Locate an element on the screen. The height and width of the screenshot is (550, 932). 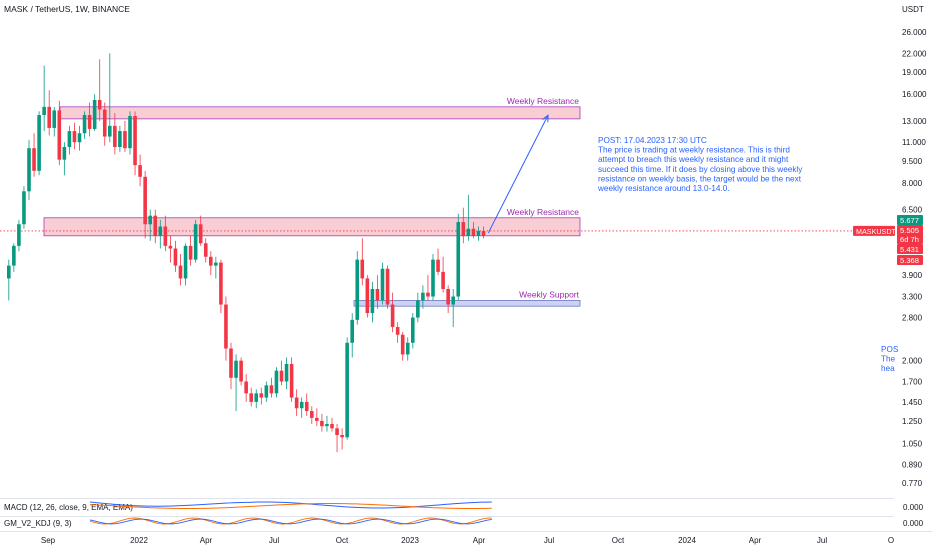
zone-resistance is located at coordinates (320, 113).